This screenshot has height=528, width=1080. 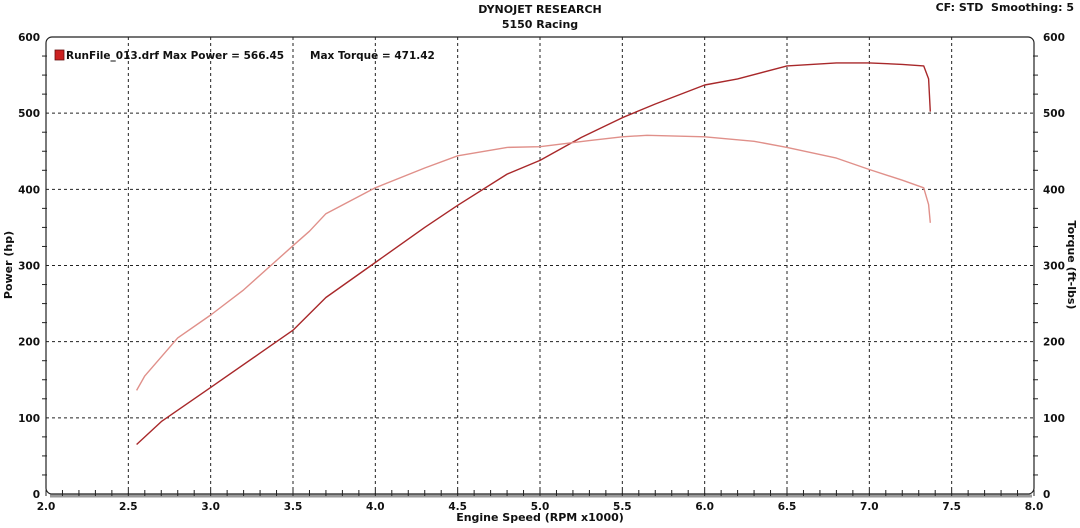 I want to click on x-tick-label: 4.0, so click(x=375, y=507).